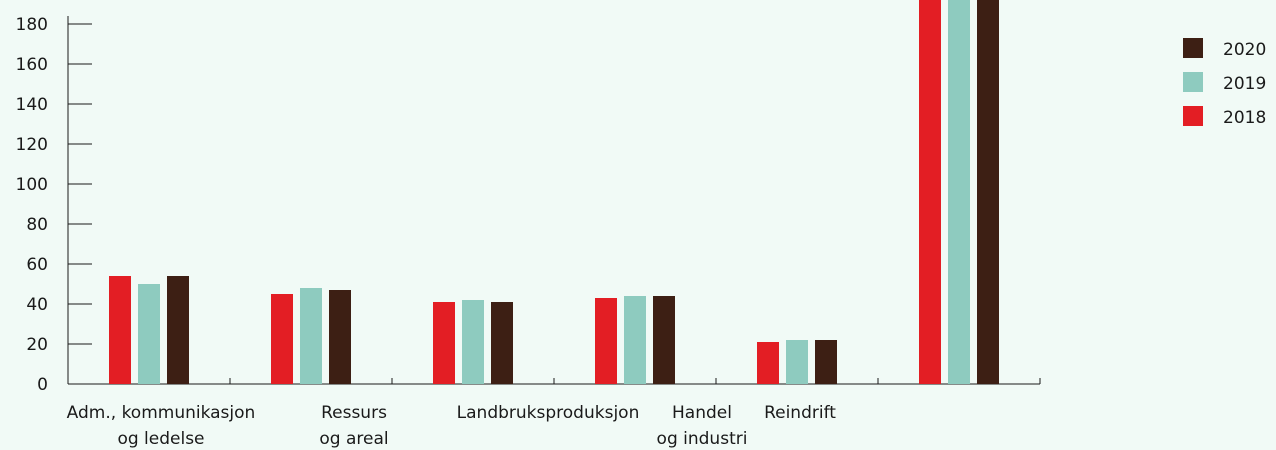  I want to click on x-category-label: Handel, so click(702, 413).